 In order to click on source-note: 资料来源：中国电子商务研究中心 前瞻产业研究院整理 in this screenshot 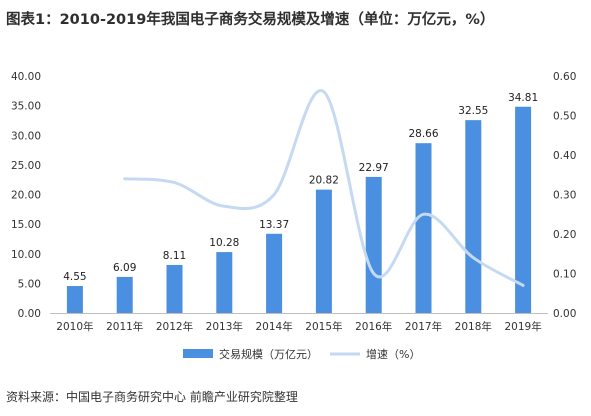, I will do `click(152, 397)`.